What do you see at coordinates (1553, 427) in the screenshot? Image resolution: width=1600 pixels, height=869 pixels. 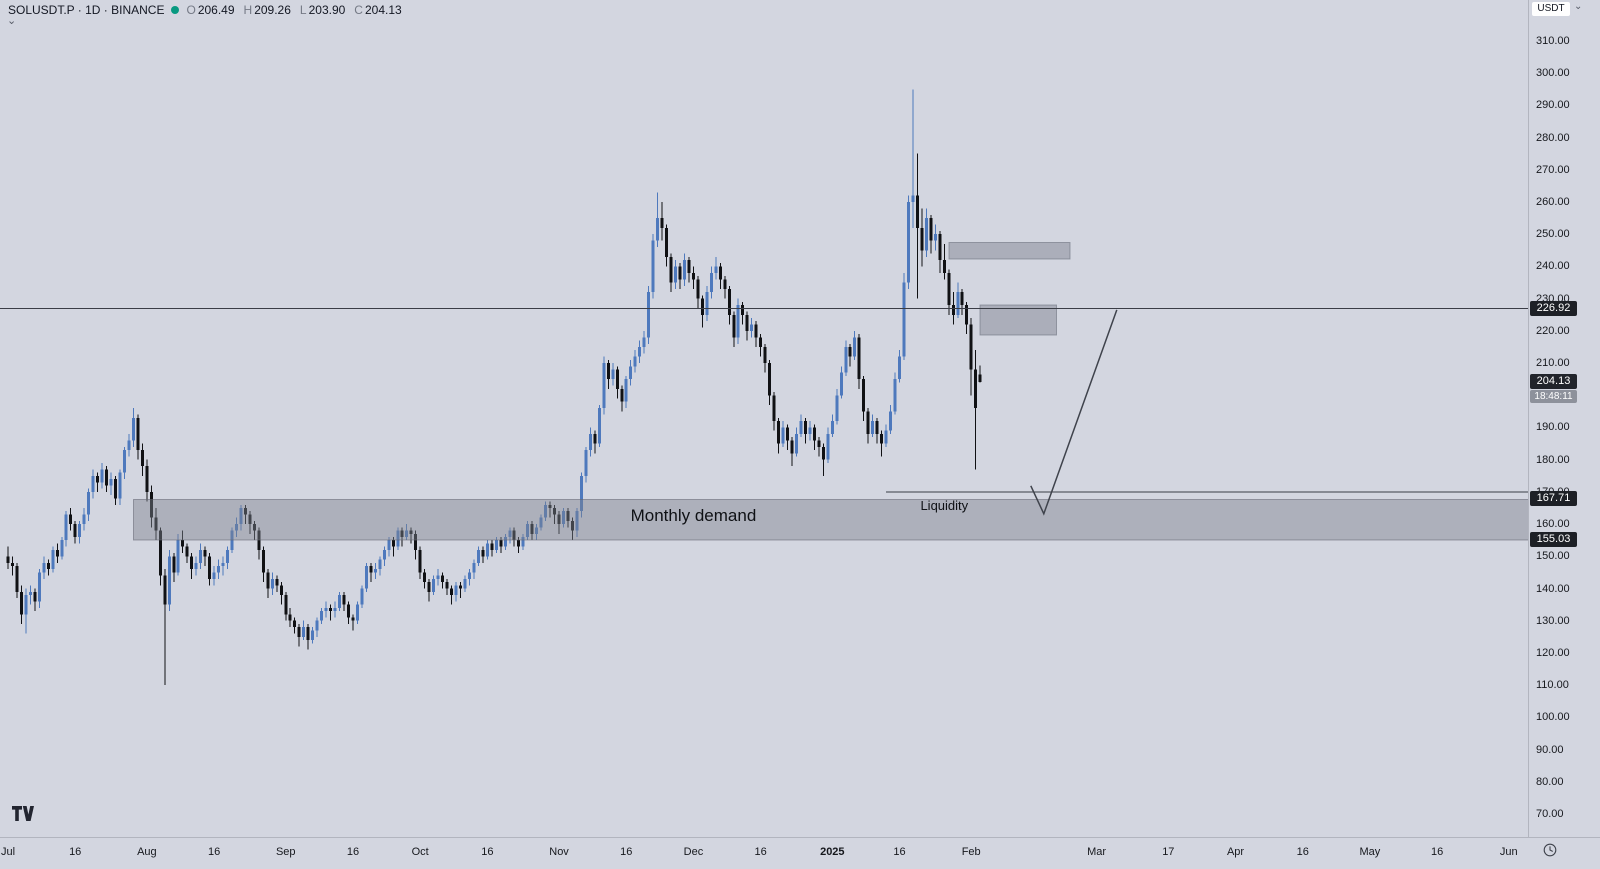 I see `price-tick-label: 190.00` at bounding box center [1553, 427].